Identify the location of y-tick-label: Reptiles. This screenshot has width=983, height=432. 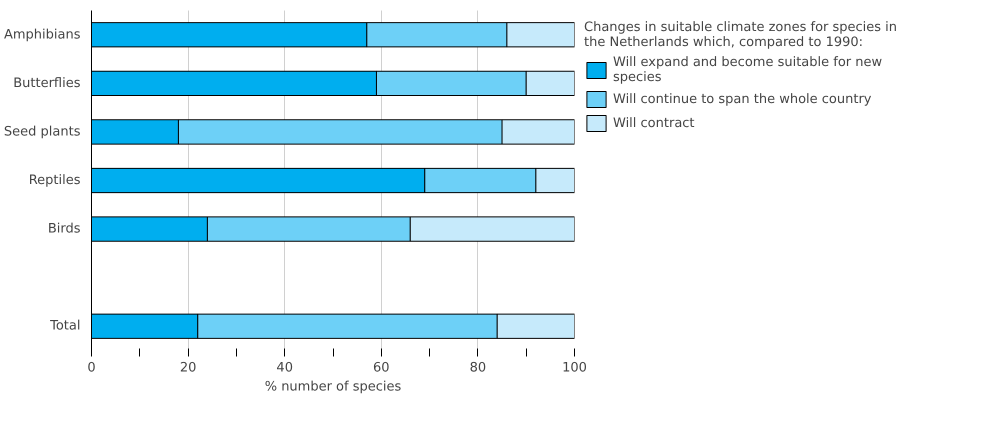
(54, 180).